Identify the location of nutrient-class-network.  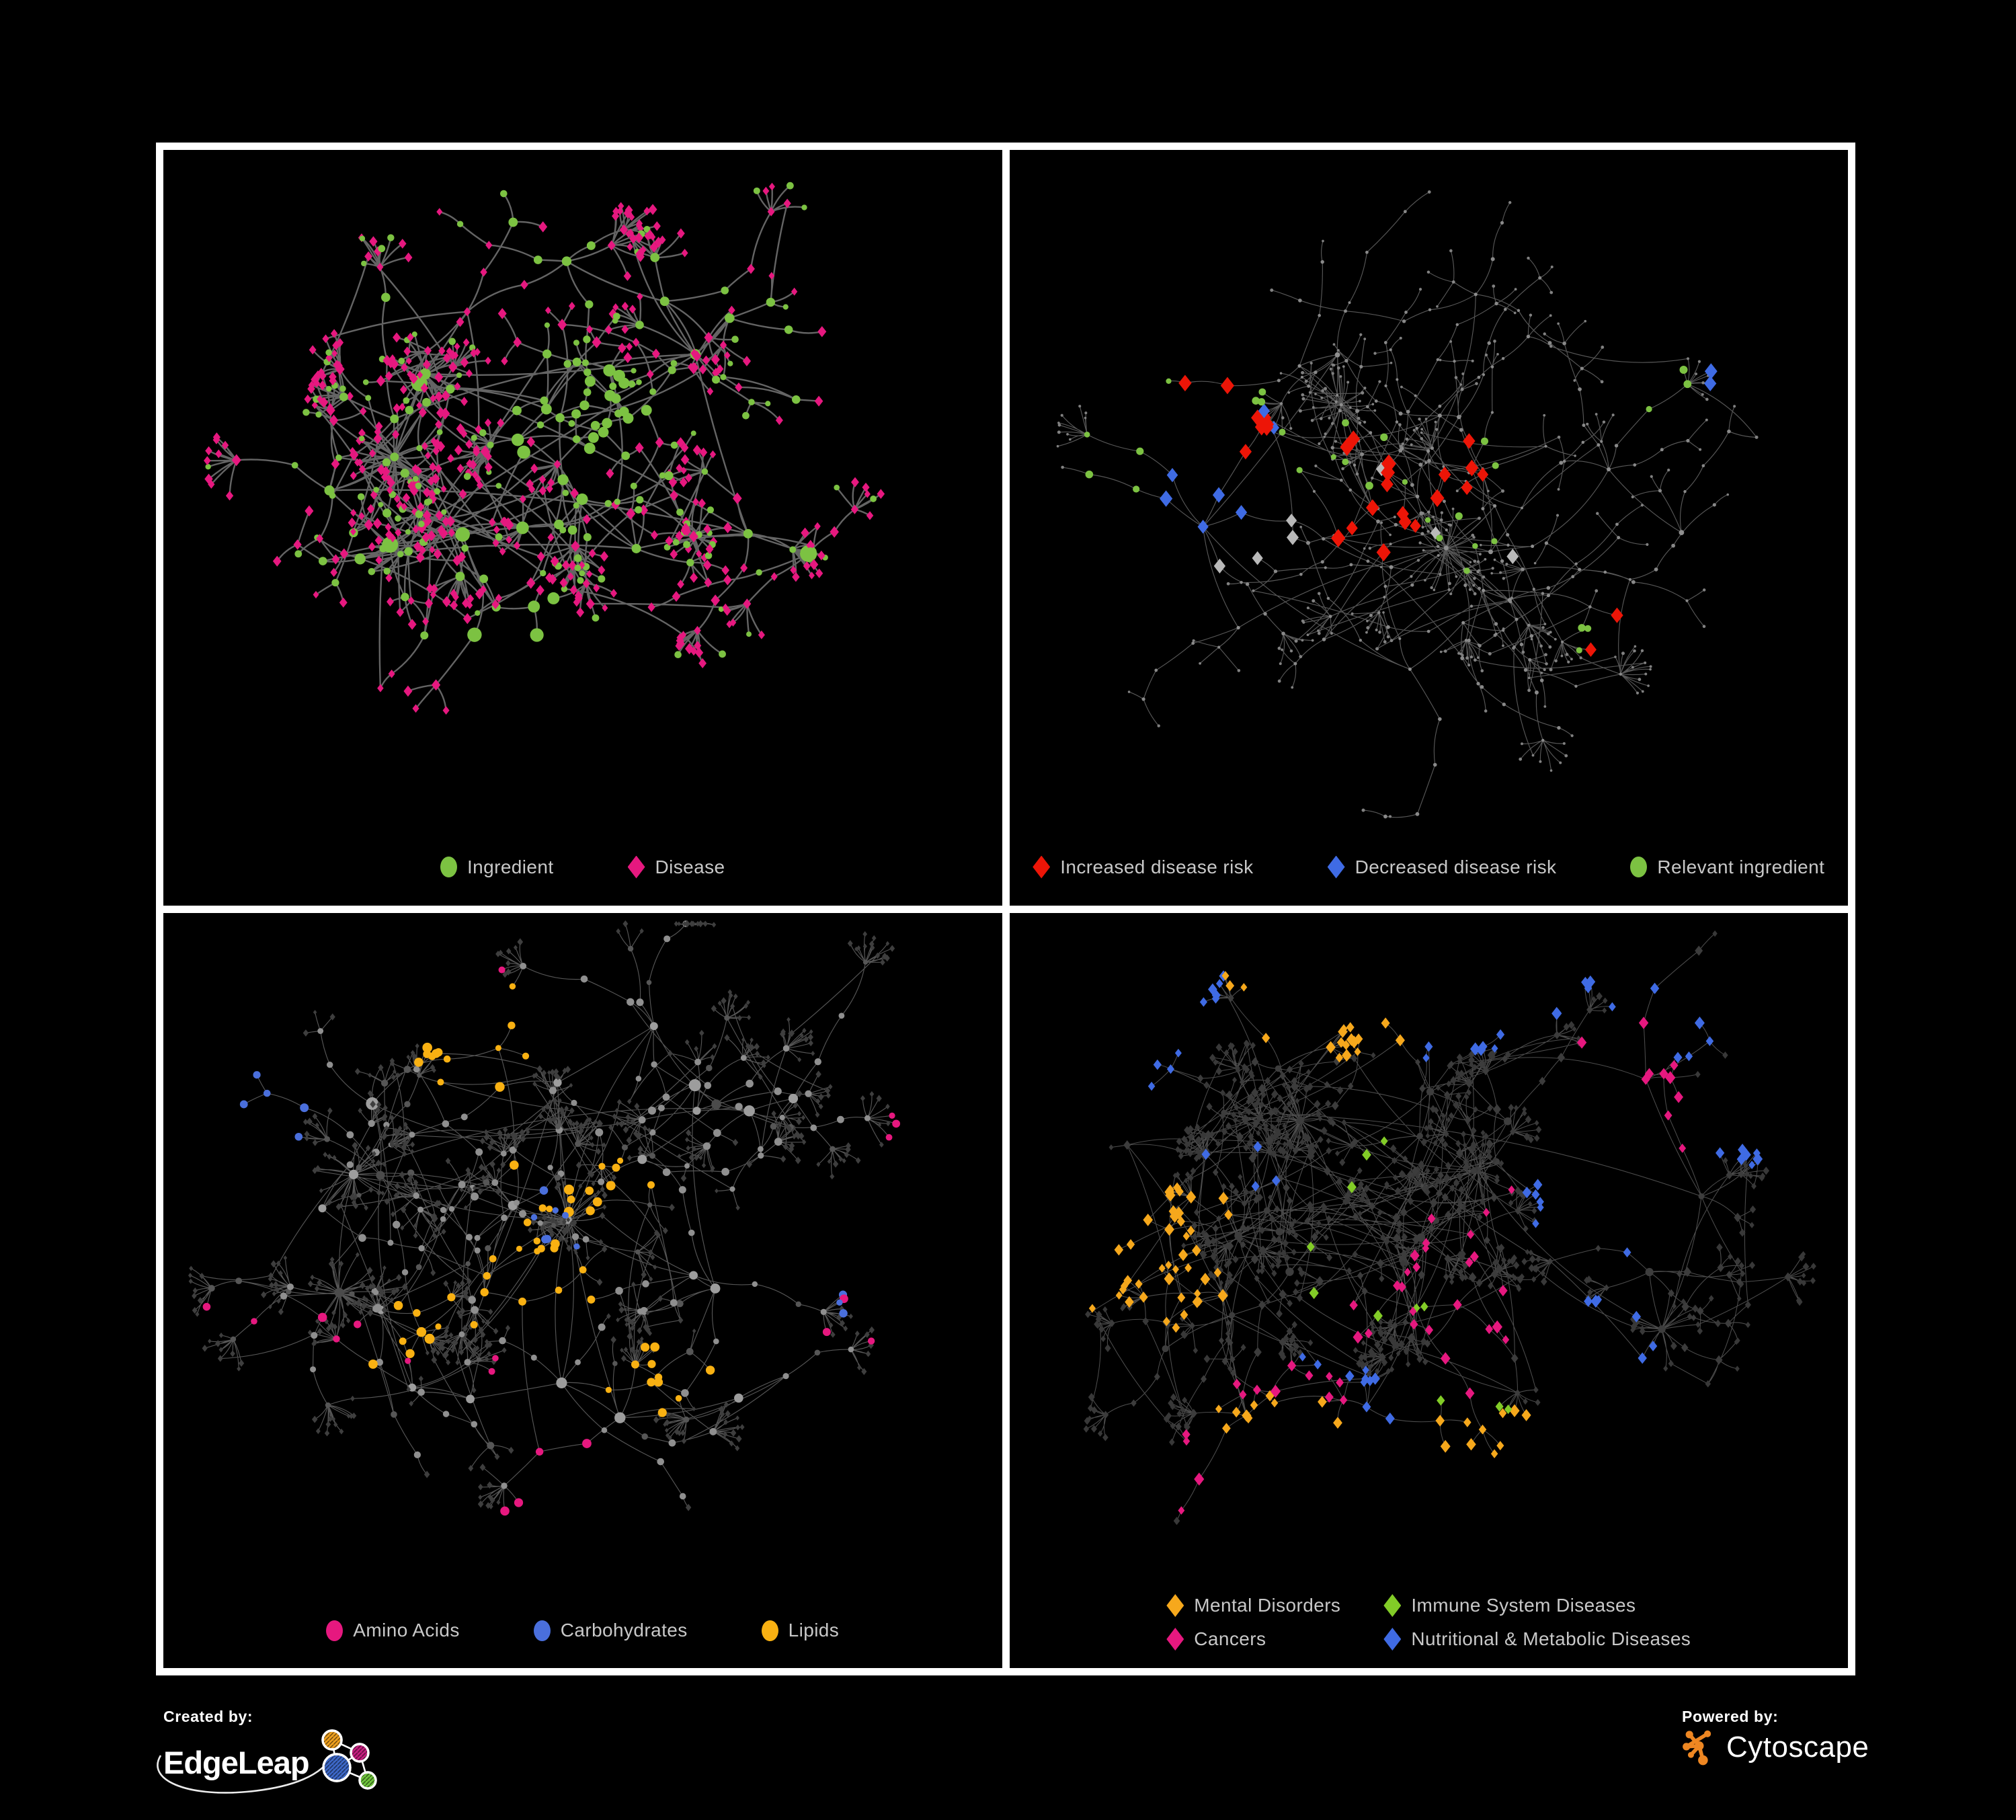
(544, 1217).